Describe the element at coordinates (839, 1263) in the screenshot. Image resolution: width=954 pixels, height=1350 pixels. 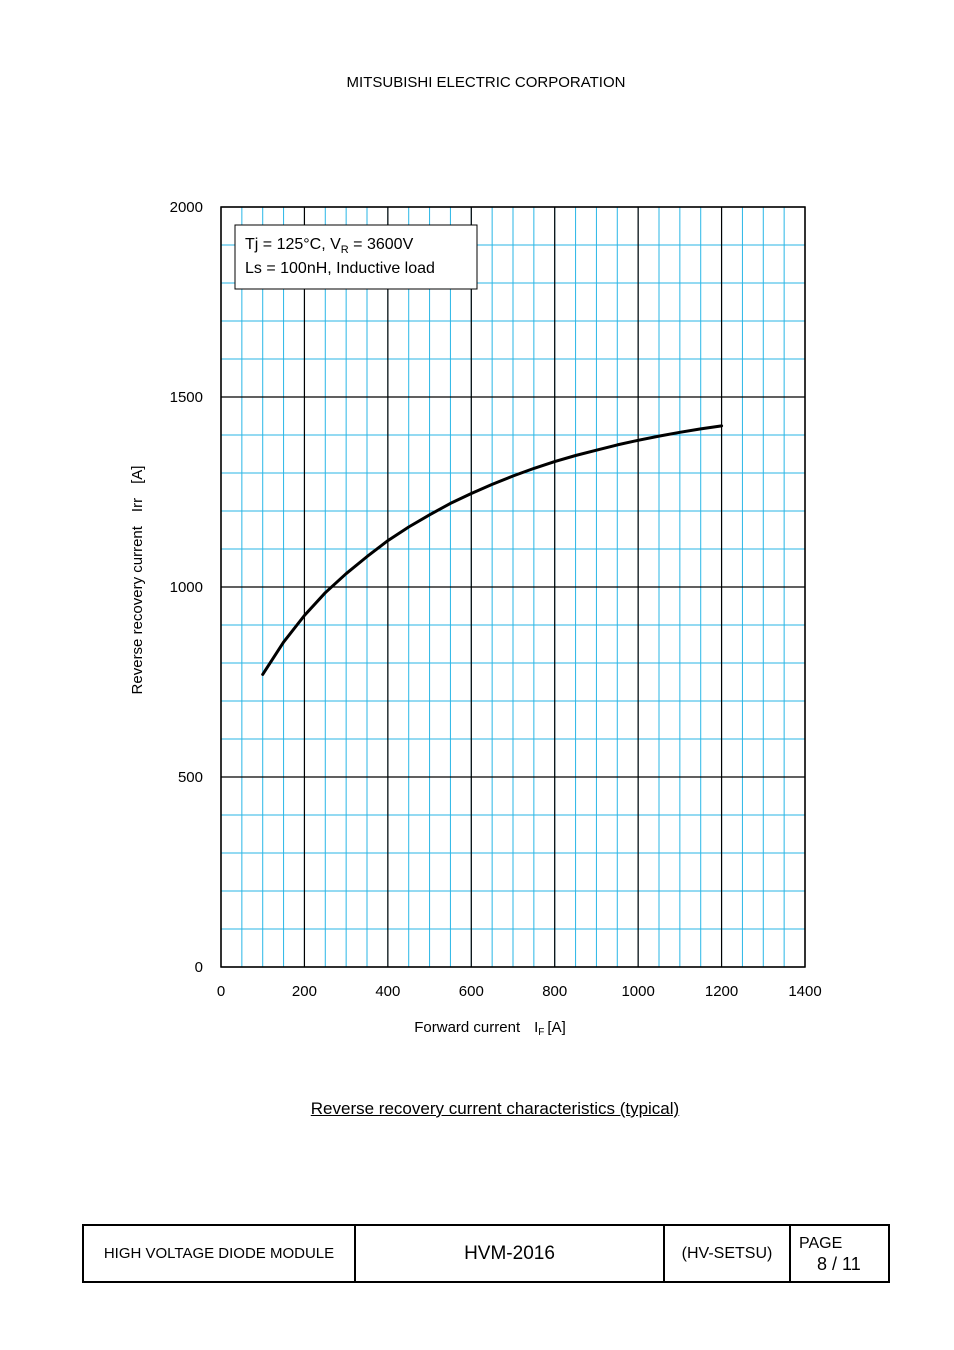
I see `page-number: 8 / 11` at that location.